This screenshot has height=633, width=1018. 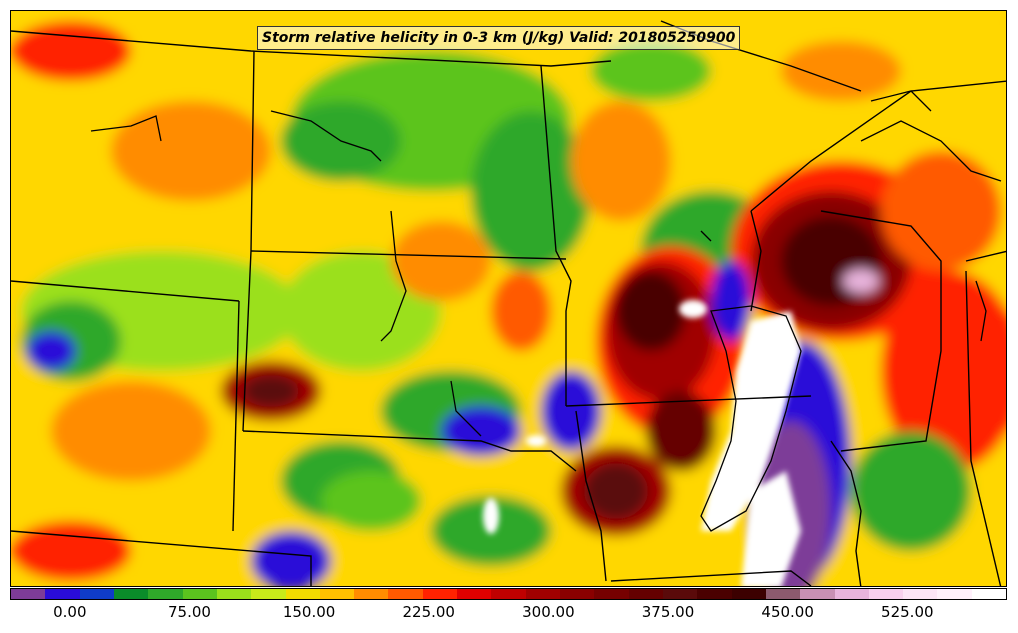 What do you see at coordinates (787, 612) in the screenshot?
I see `colorbar-tick-label: 450.00` at bounding box center [787, 612].